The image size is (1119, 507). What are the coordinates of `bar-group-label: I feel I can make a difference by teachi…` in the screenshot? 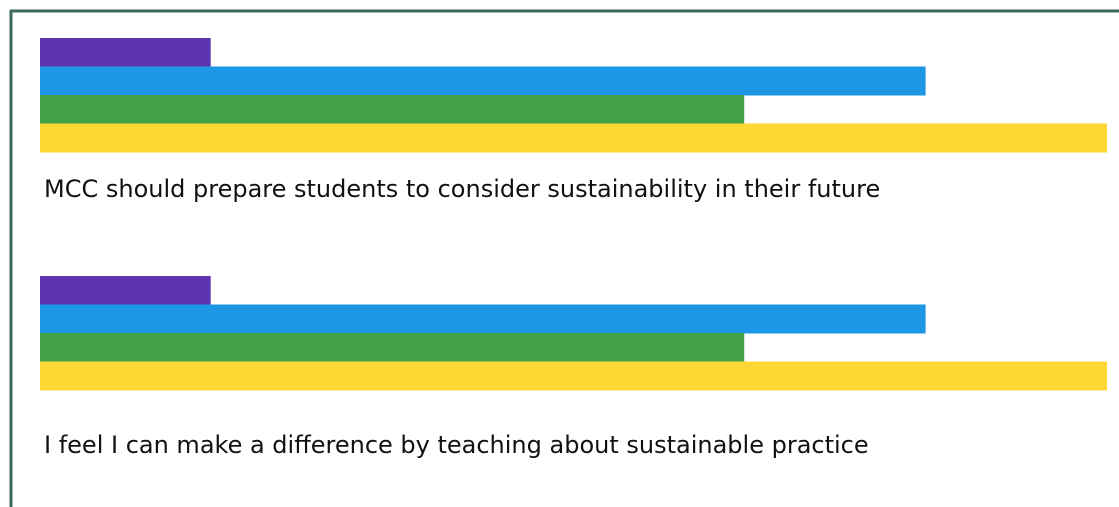 It's located at (456, 445).